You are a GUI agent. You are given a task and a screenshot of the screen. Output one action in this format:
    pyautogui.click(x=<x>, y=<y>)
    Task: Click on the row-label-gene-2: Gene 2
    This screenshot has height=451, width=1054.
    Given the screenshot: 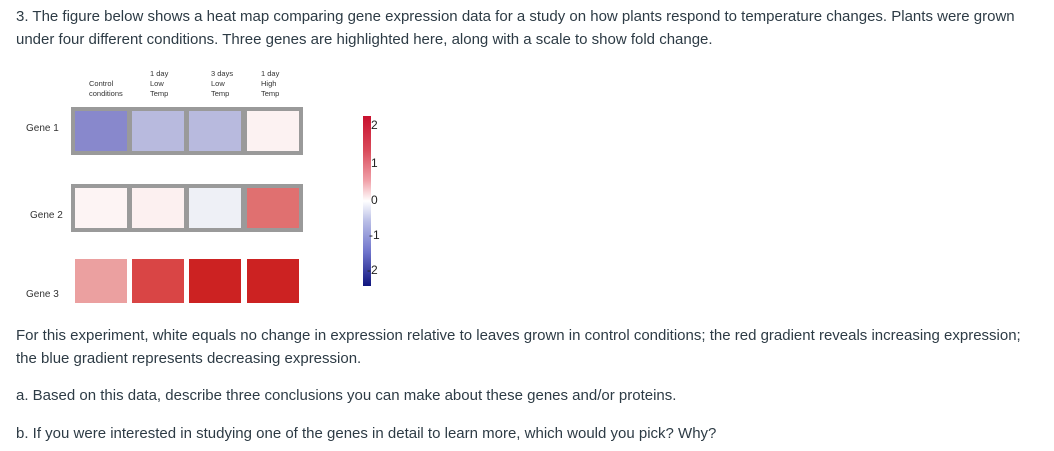 What is the action you would take?
    pyautogui.click(x=46, y=215)
    